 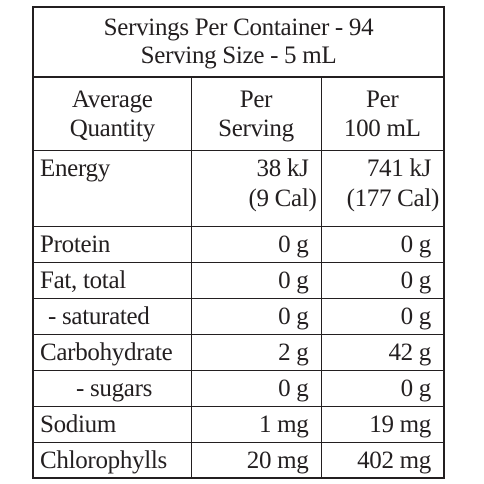 What do you see at coordinates (381, 114) in the screenshot?
I see `column-header-per-100ml: Per 100 mL` at bounding box center [381, 114].